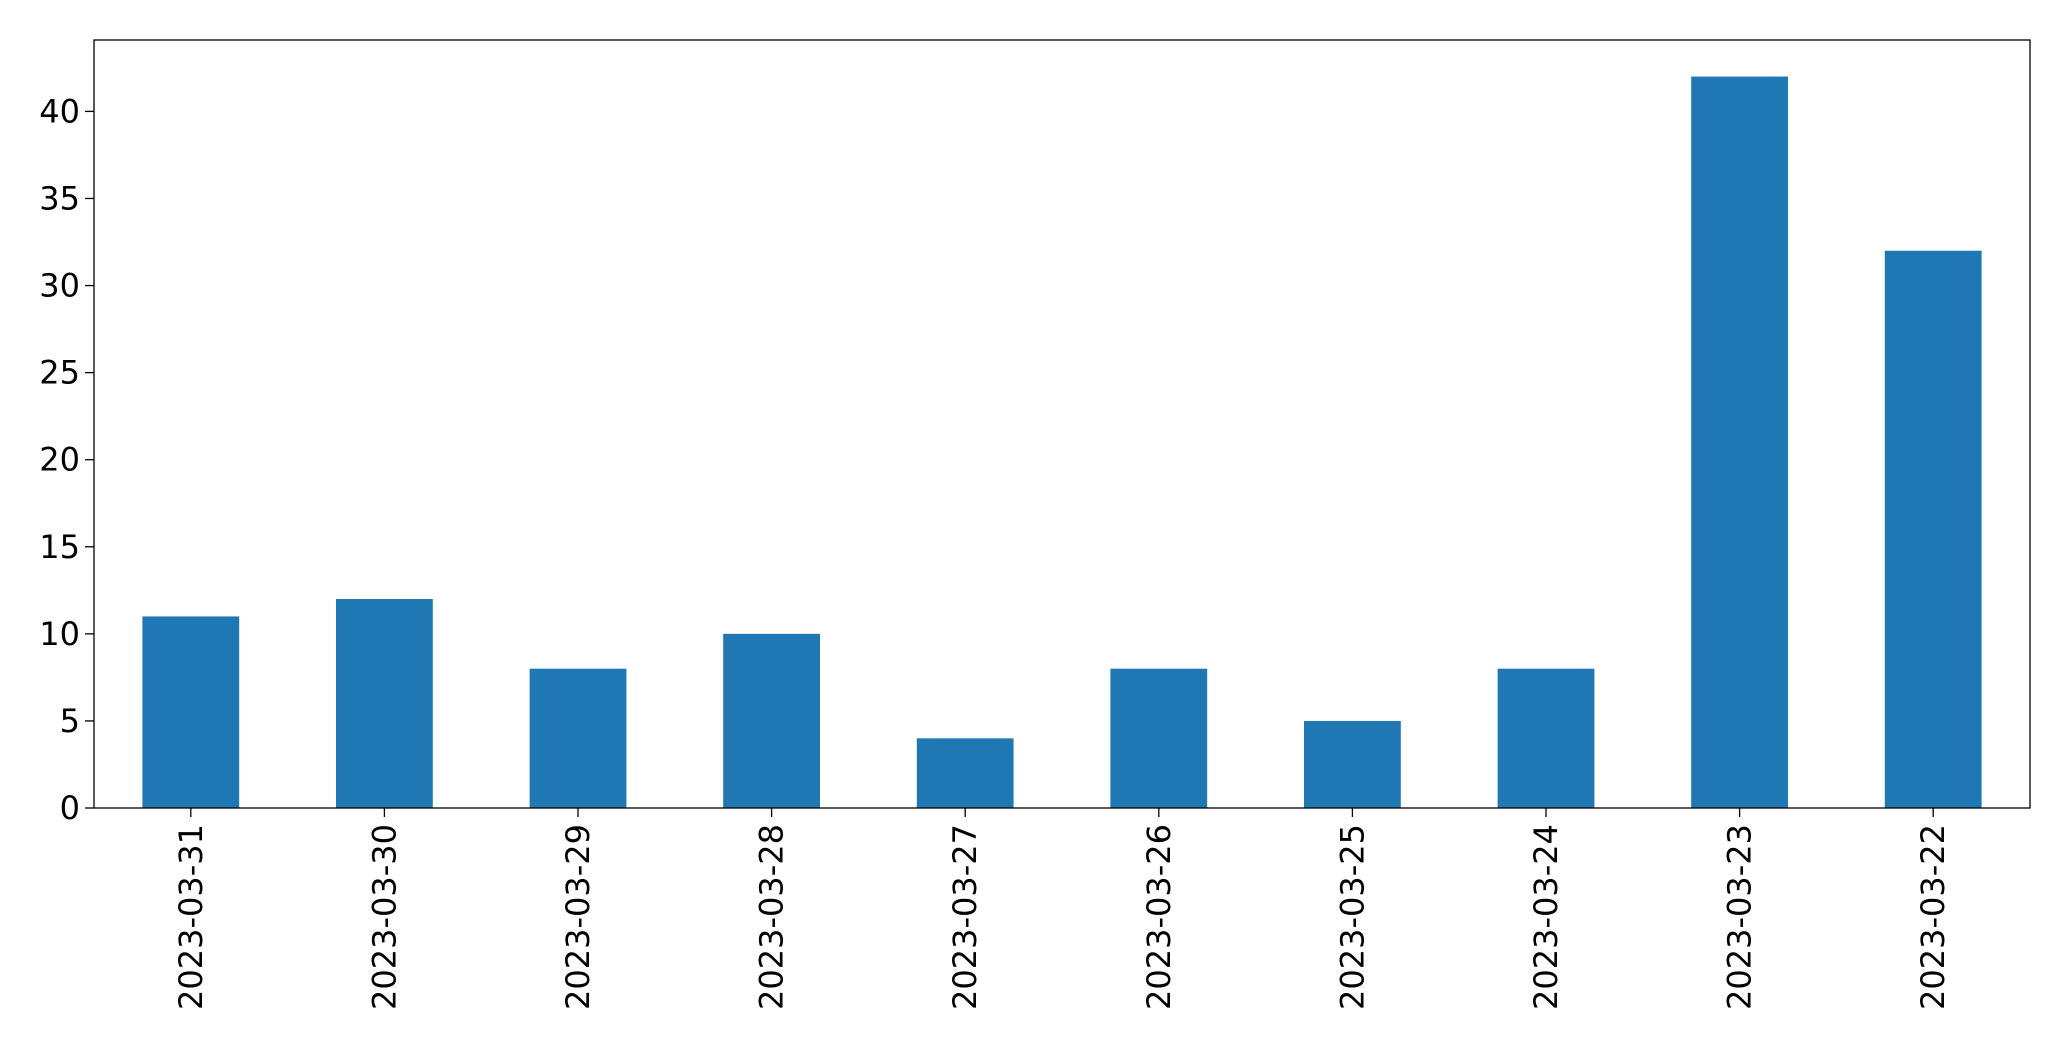 Image resolution: width=2071 pixels, height=1061 pixels. Describe the element at coordinates (70, 721) in the screenshot. I see `y-tick-label: 5` at that location.